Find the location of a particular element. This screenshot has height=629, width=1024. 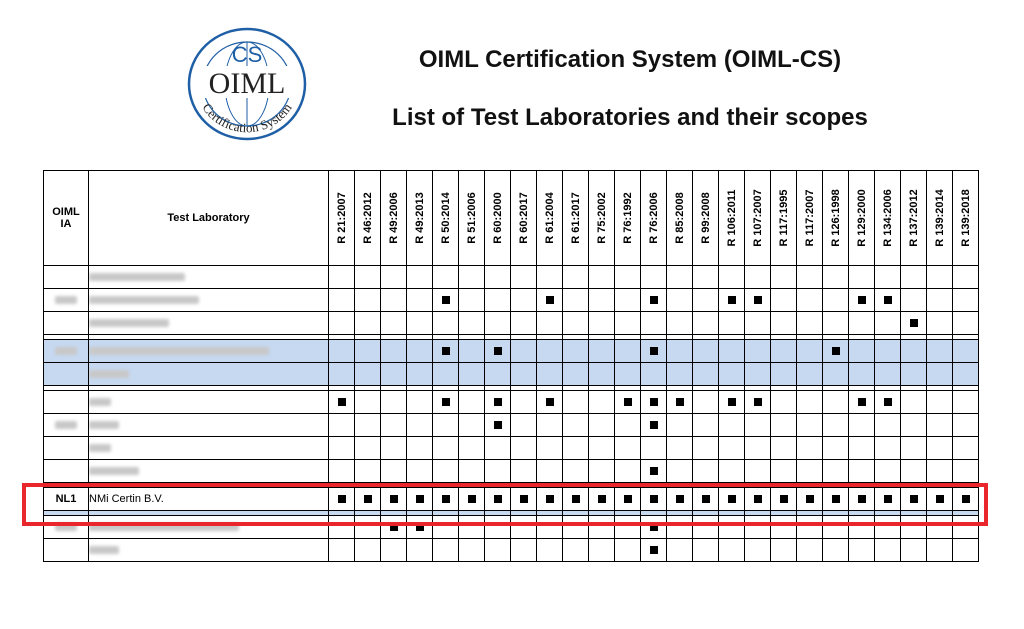

header-recommendation: R 126:1998 is located at coordinates (835, 218).